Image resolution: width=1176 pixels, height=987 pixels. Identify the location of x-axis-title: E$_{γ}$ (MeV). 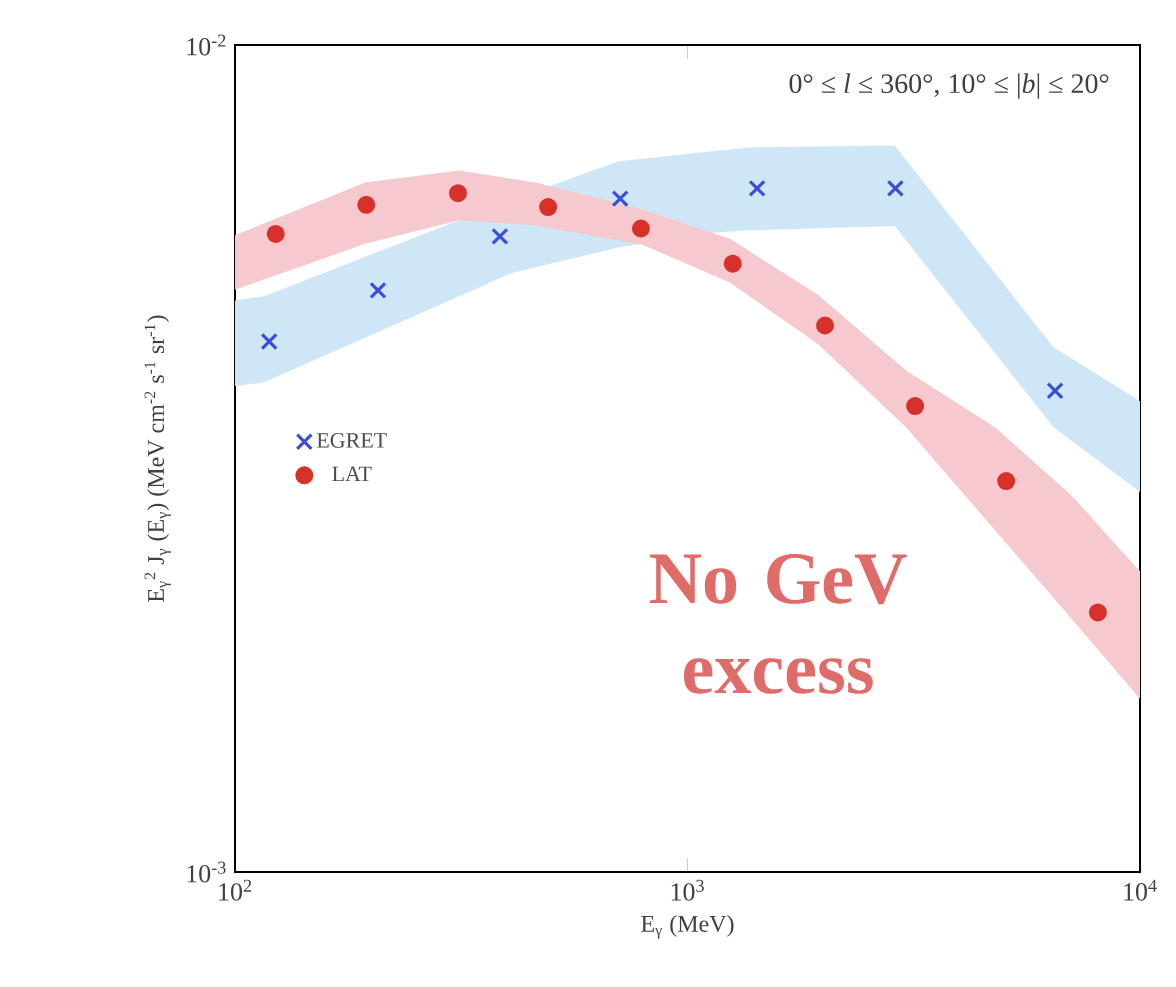
(687, 927).